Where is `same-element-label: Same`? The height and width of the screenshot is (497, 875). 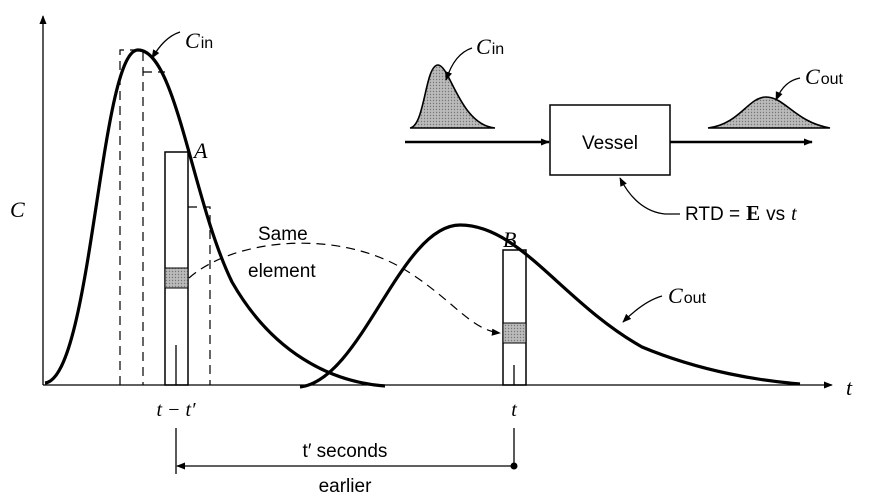 same-element-label: Same is located at coordinates (283, 234).